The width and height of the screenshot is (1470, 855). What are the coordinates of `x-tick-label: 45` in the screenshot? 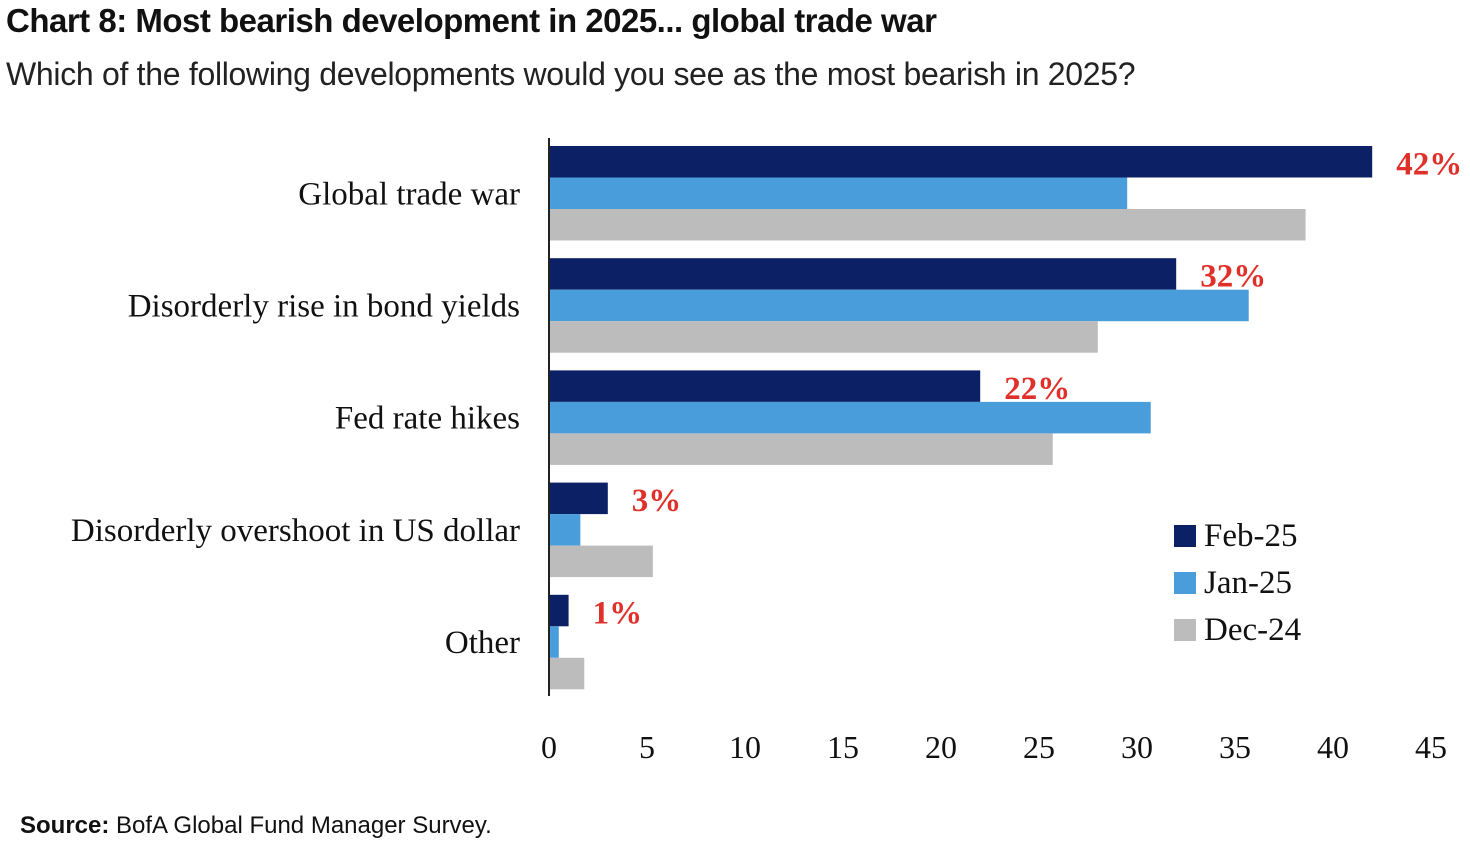 It's located at (1431, 747).